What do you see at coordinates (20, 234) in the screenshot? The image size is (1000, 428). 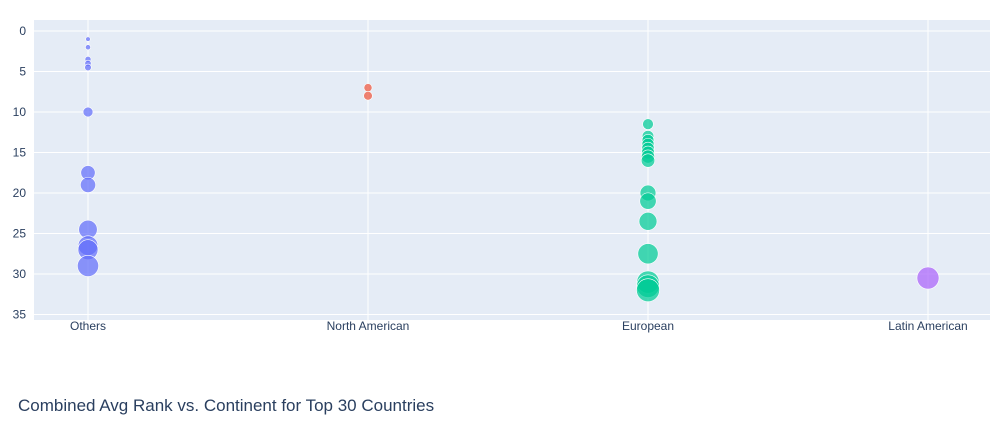 I see `y-tick-label: 25` at bounding box center [20, 234].